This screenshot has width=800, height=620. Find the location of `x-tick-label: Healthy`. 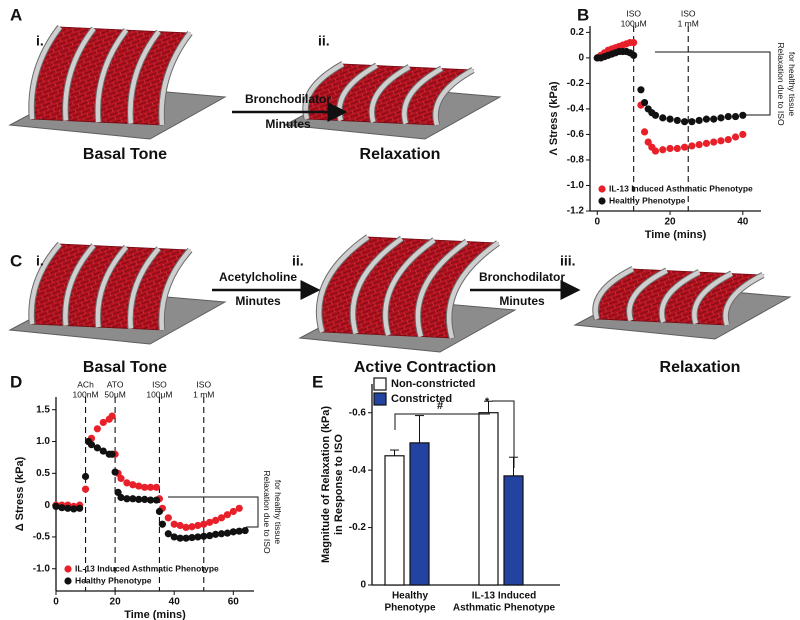

x-tick-label: Healthy is located at coordinates (410, 596).